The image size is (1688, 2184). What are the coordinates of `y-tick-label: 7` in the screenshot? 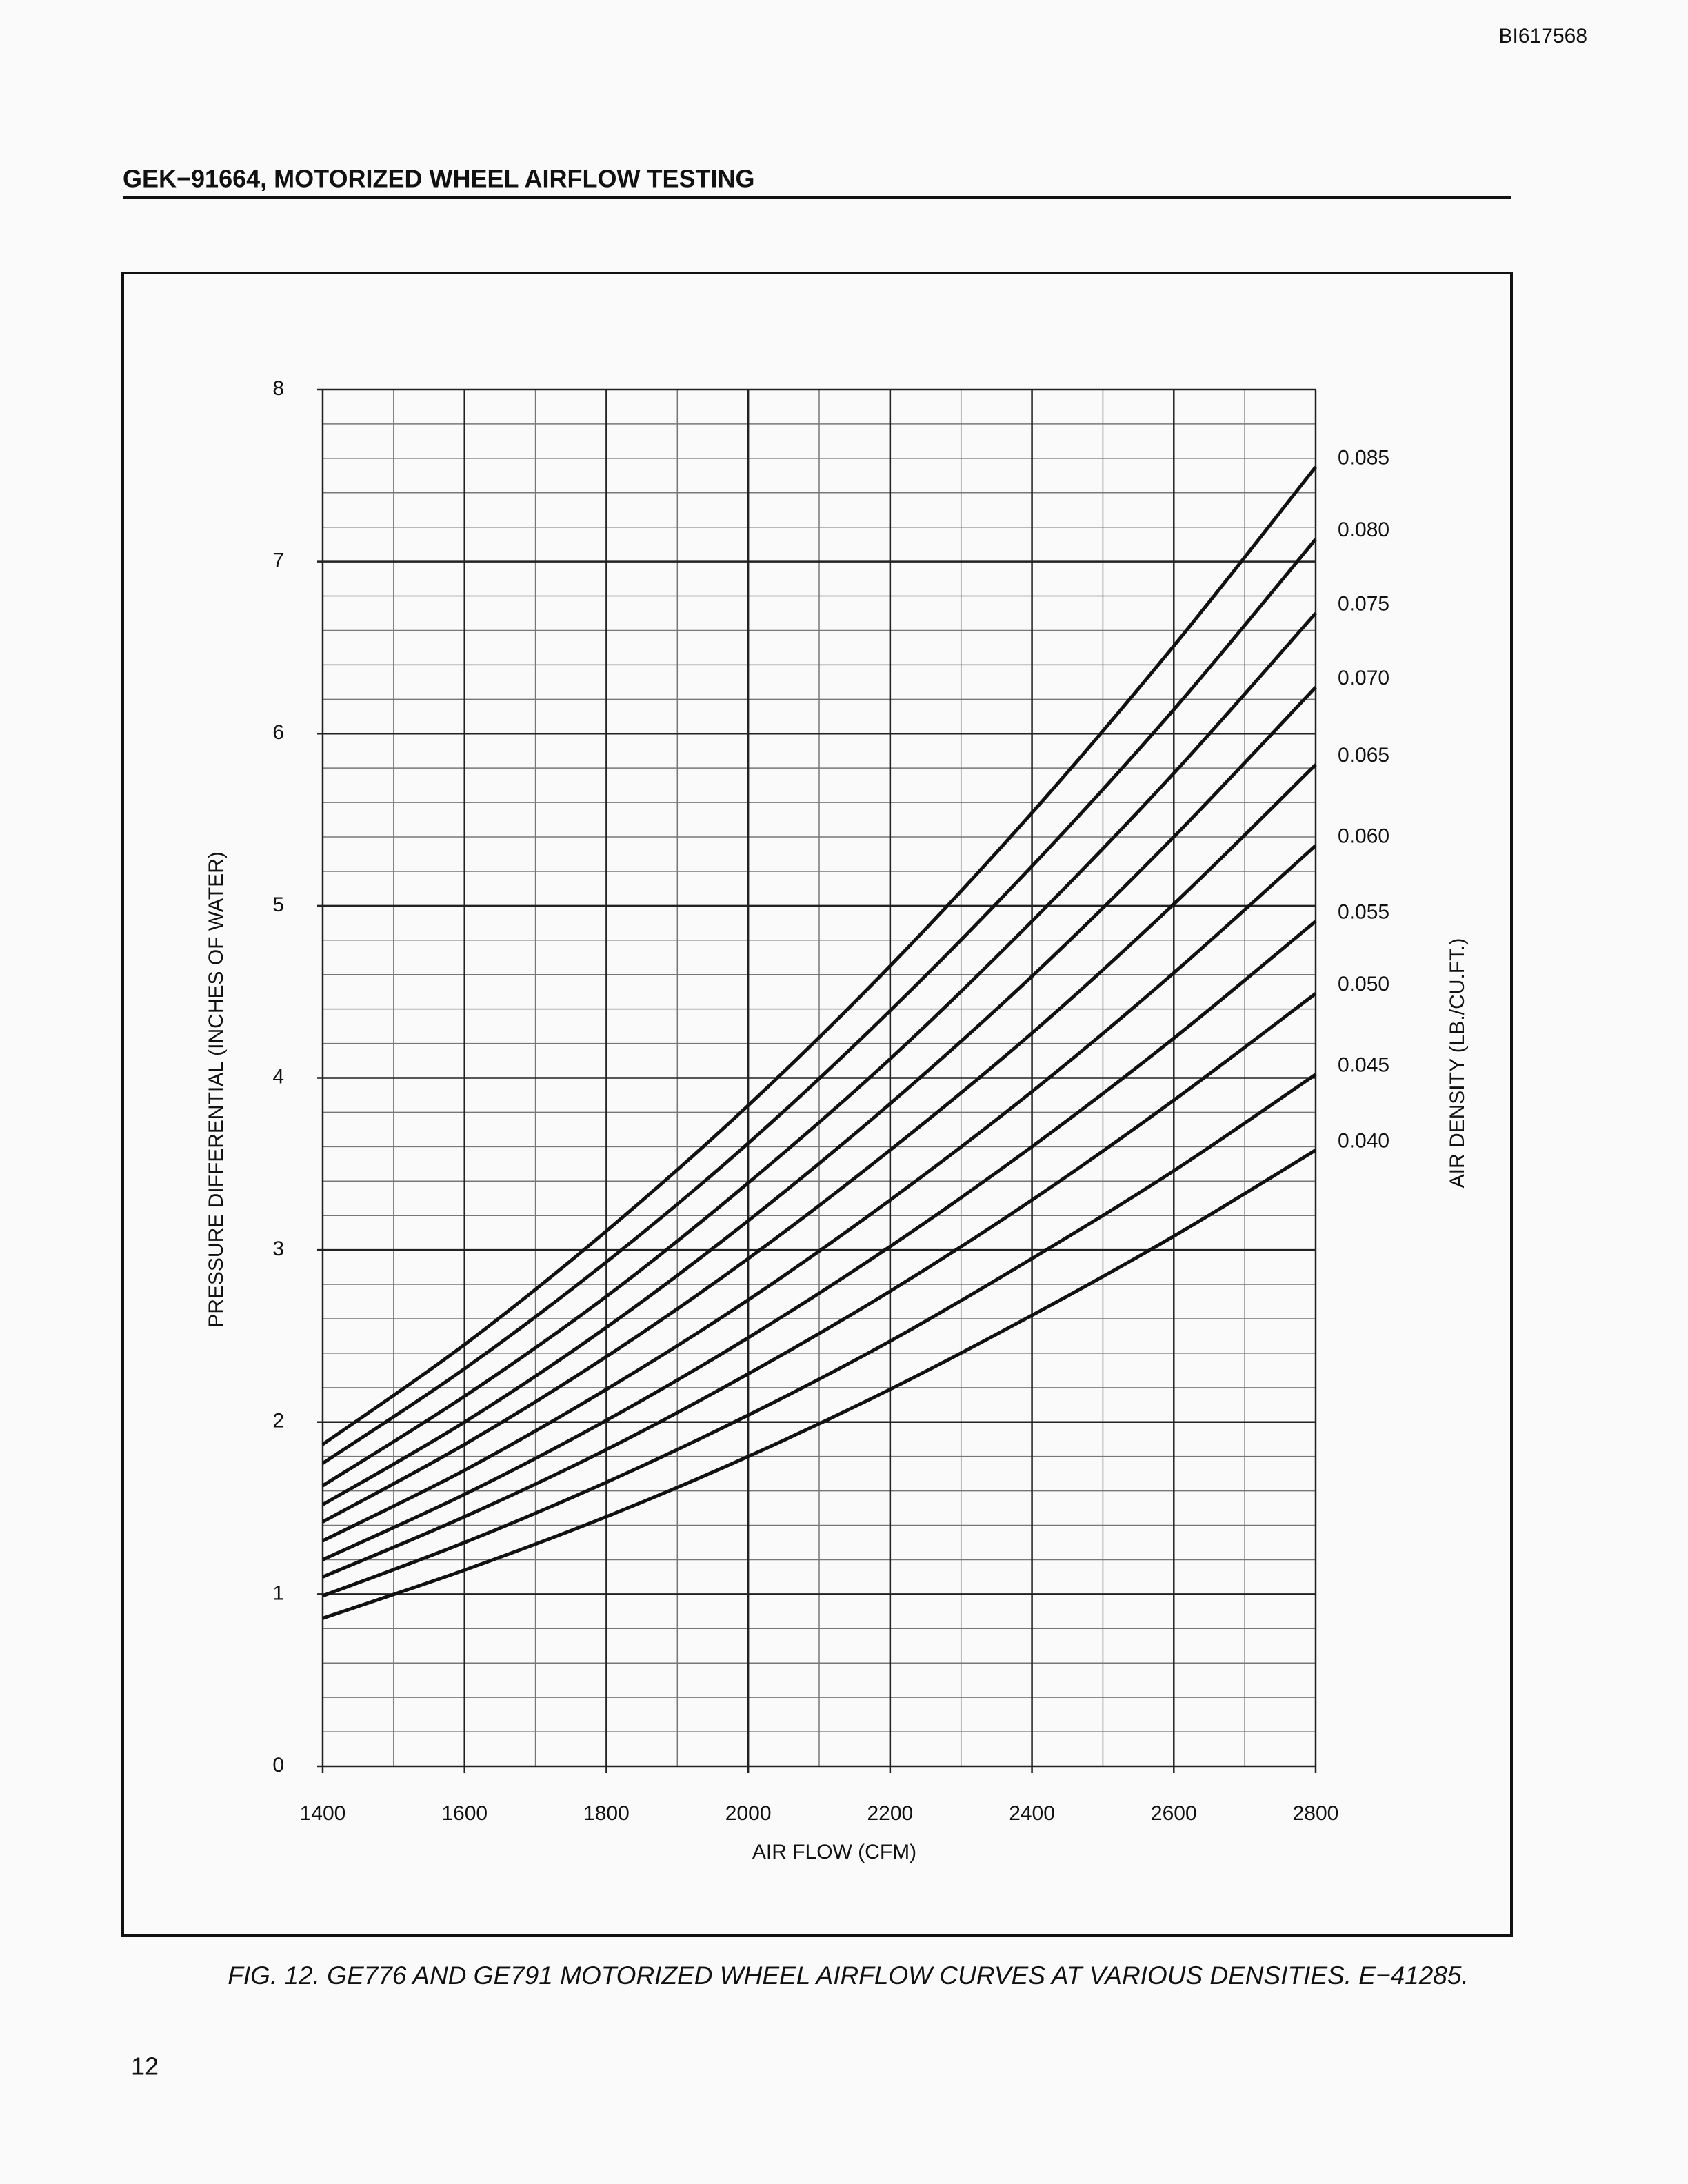 It's located at (278, 560).